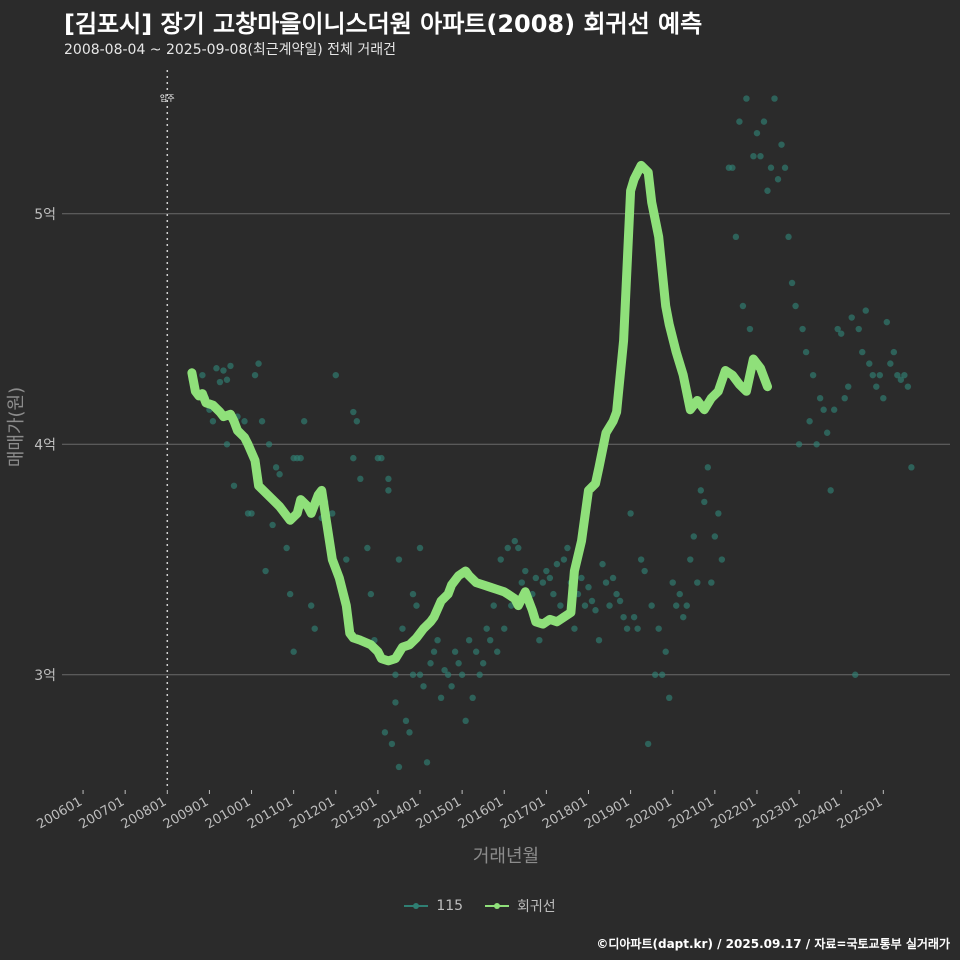  I want to click on legend-label-scatter: 115, so click(450, 906).